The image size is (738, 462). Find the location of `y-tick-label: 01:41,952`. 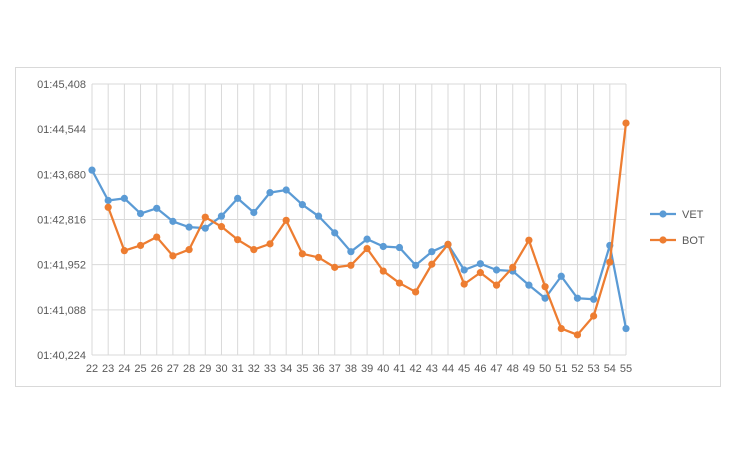

y-tick-label: 01:41,952 is located at coordinates (61, 266).